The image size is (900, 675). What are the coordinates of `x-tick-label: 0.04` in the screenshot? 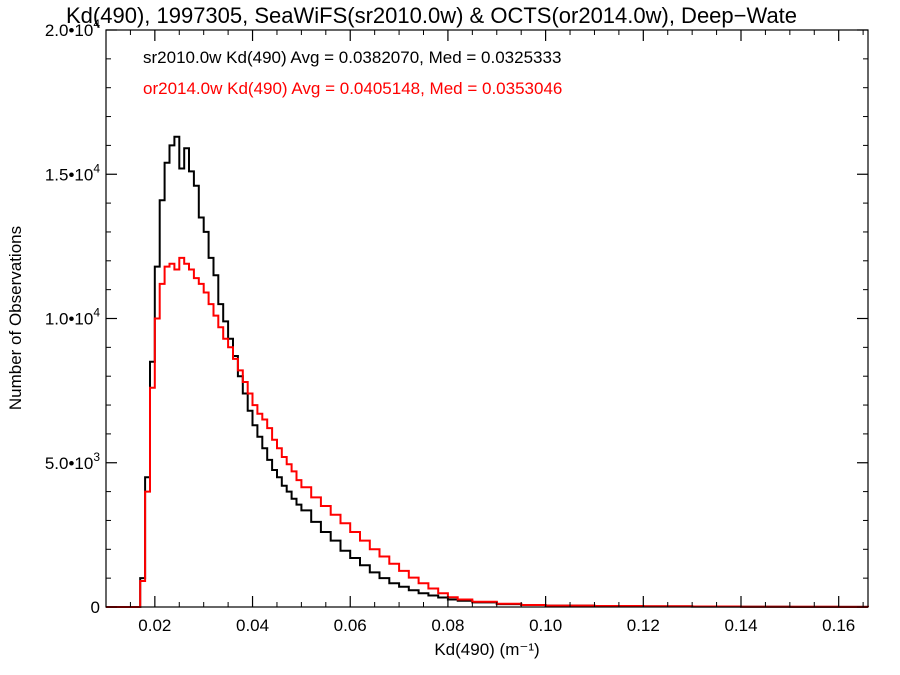 It's located at (252, 625).